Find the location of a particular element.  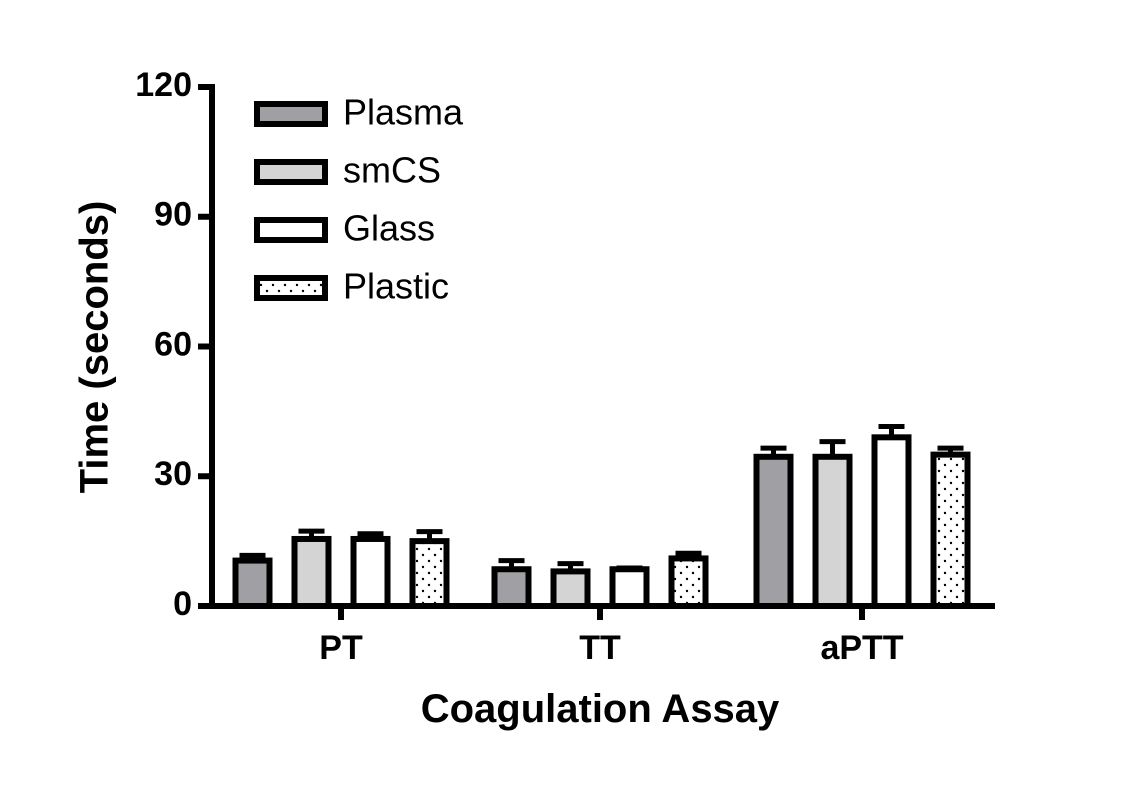

y-tick-label: 30 is located at coordinates (173, 474).